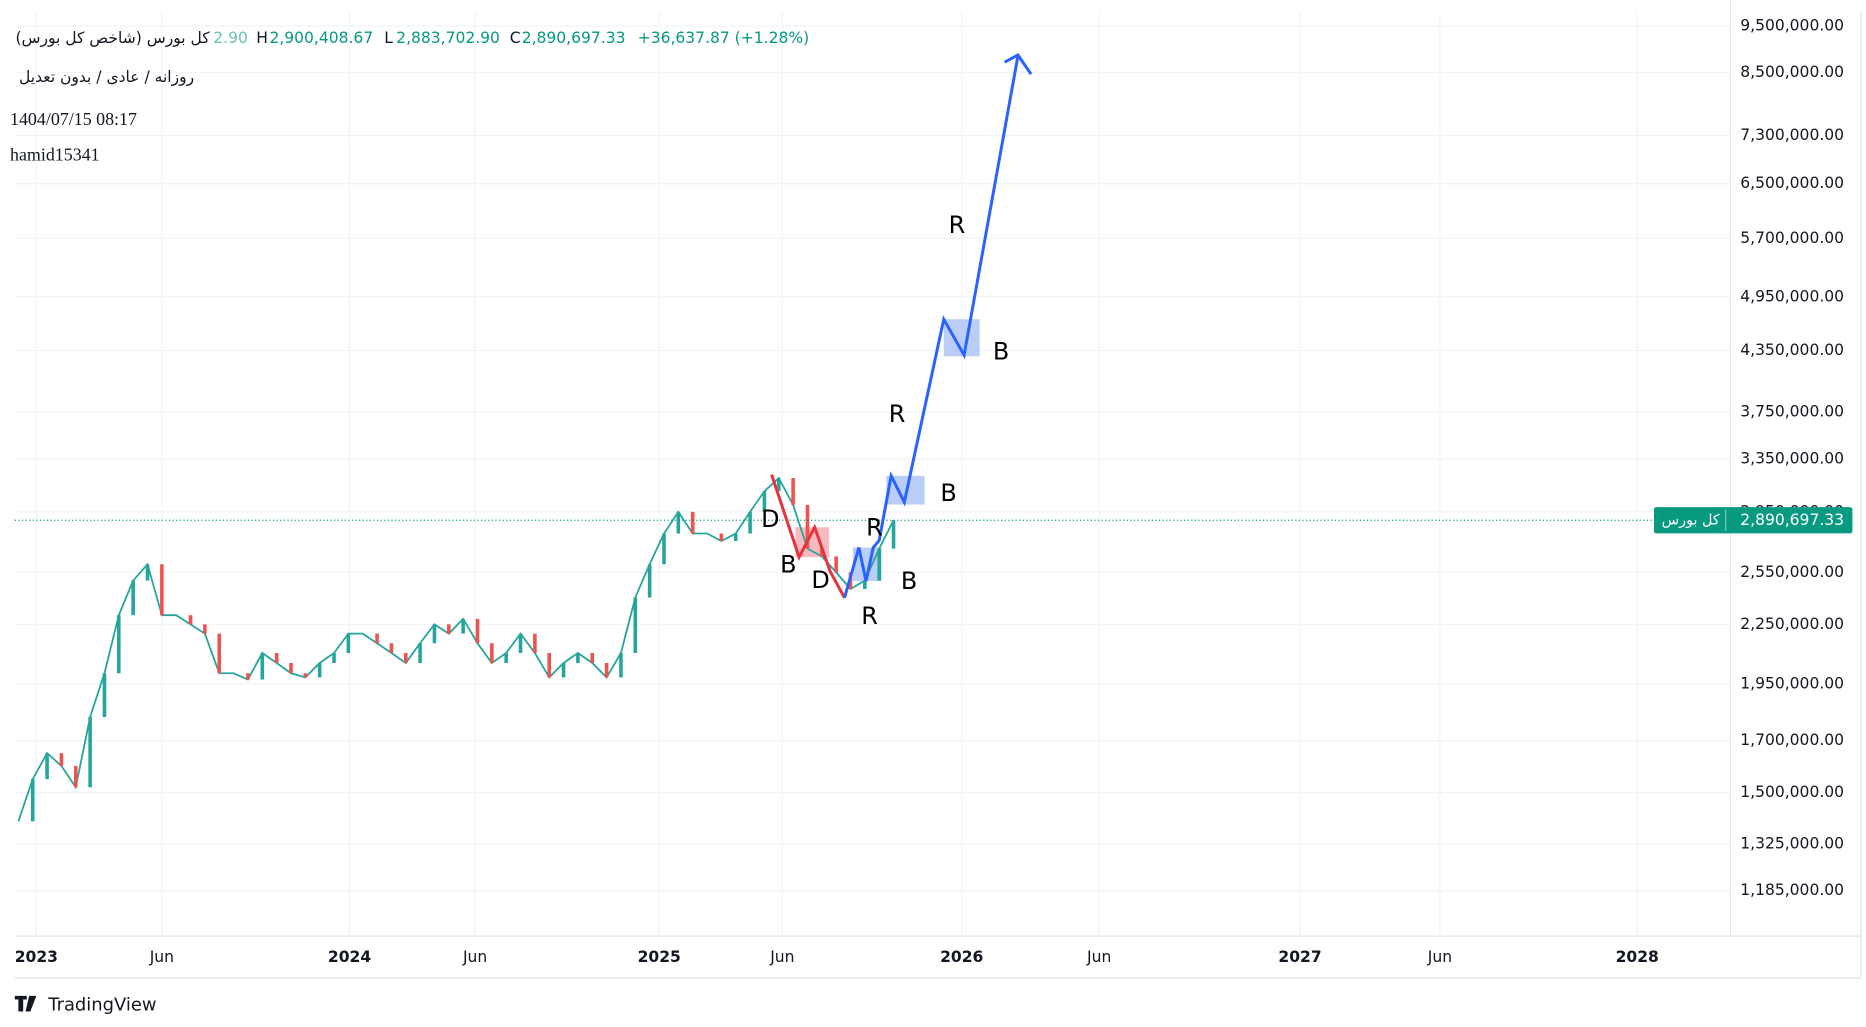  What do you see at coordinates (1018, 64) in the screenshot?
I see `drawing-arrowhead` at bounding box center [1018, 64].